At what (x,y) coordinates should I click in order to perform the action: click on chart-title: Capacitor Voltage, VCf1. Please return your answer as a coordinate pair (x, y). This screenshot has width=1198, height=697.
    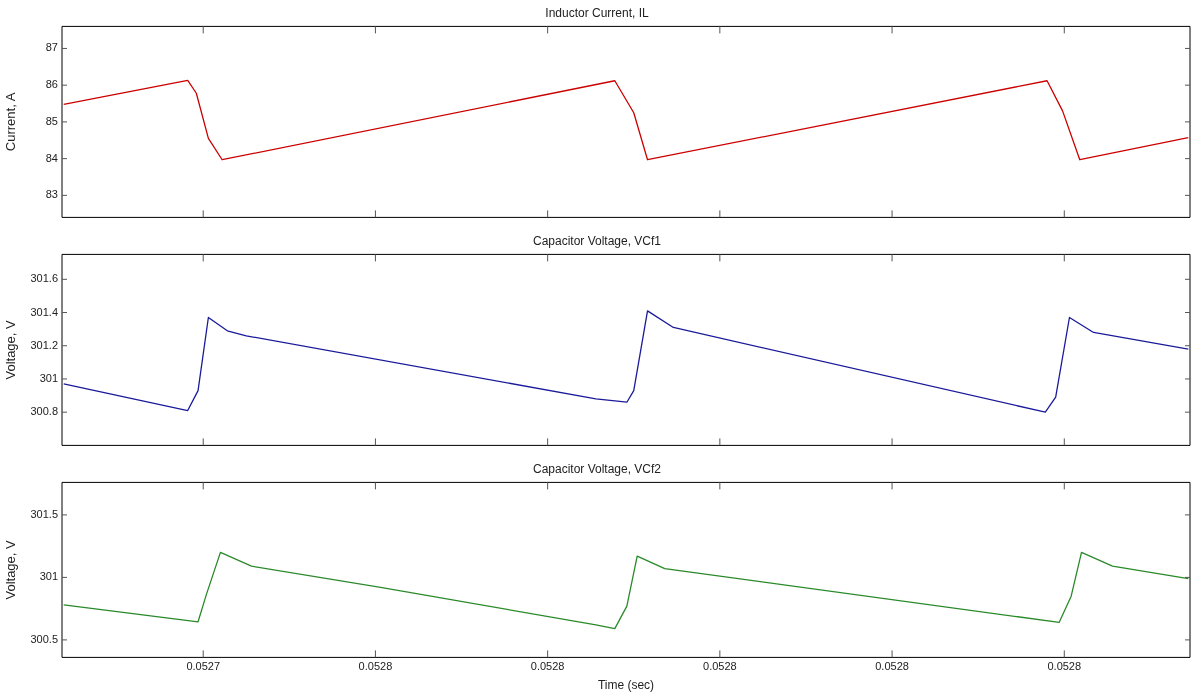
    Looking at the image, I should click on (597, 240).